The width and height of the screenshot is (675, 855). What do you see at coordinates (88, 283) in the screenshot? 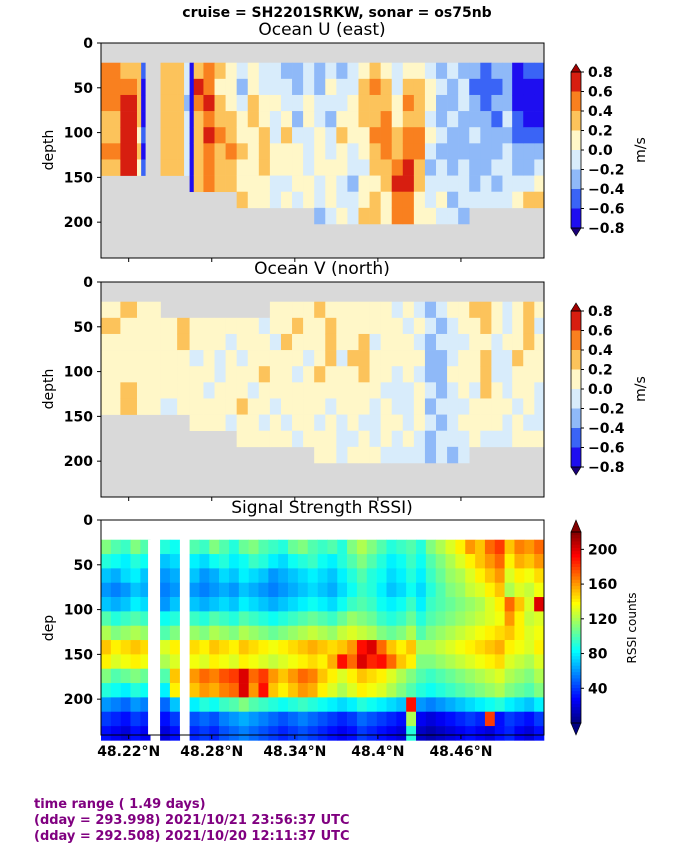
I see `y-tick-label: 0` at bounding box center [88, 283].